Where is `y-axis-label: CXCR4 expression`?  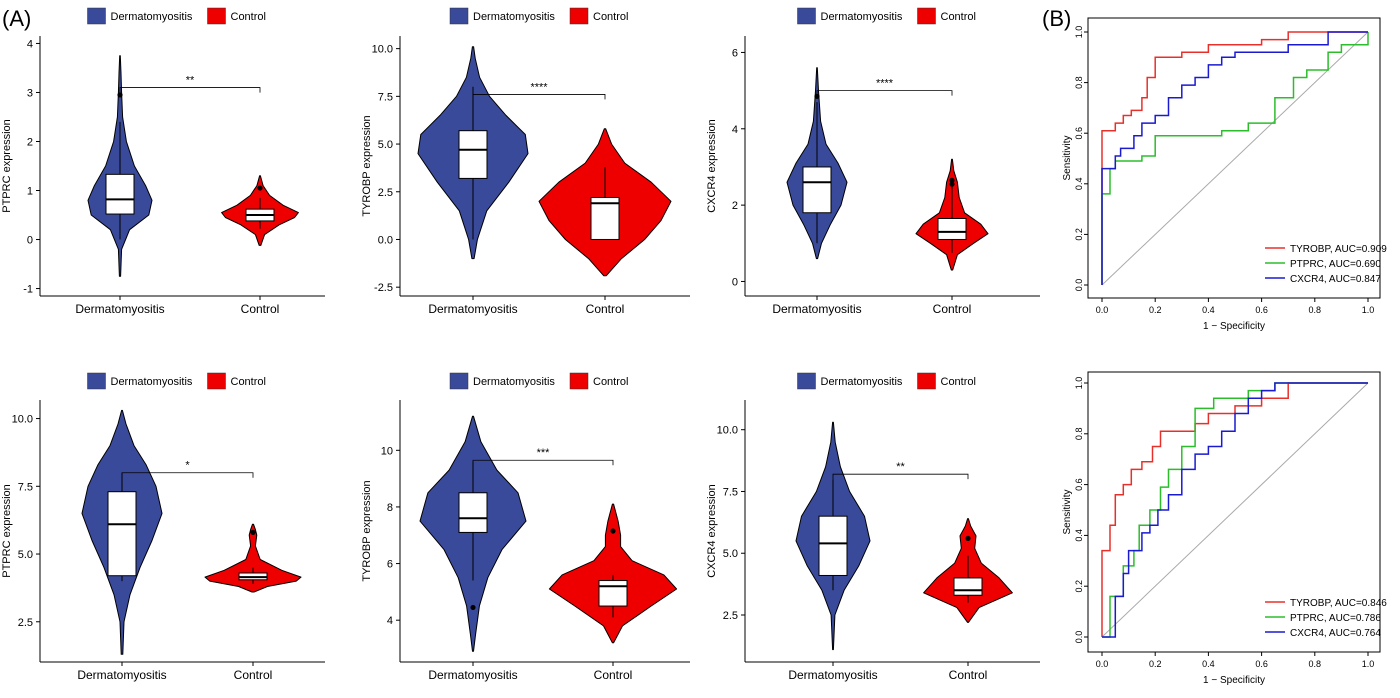
y-axis-label: CXCR4 expression is located at coordinates (712, 166).